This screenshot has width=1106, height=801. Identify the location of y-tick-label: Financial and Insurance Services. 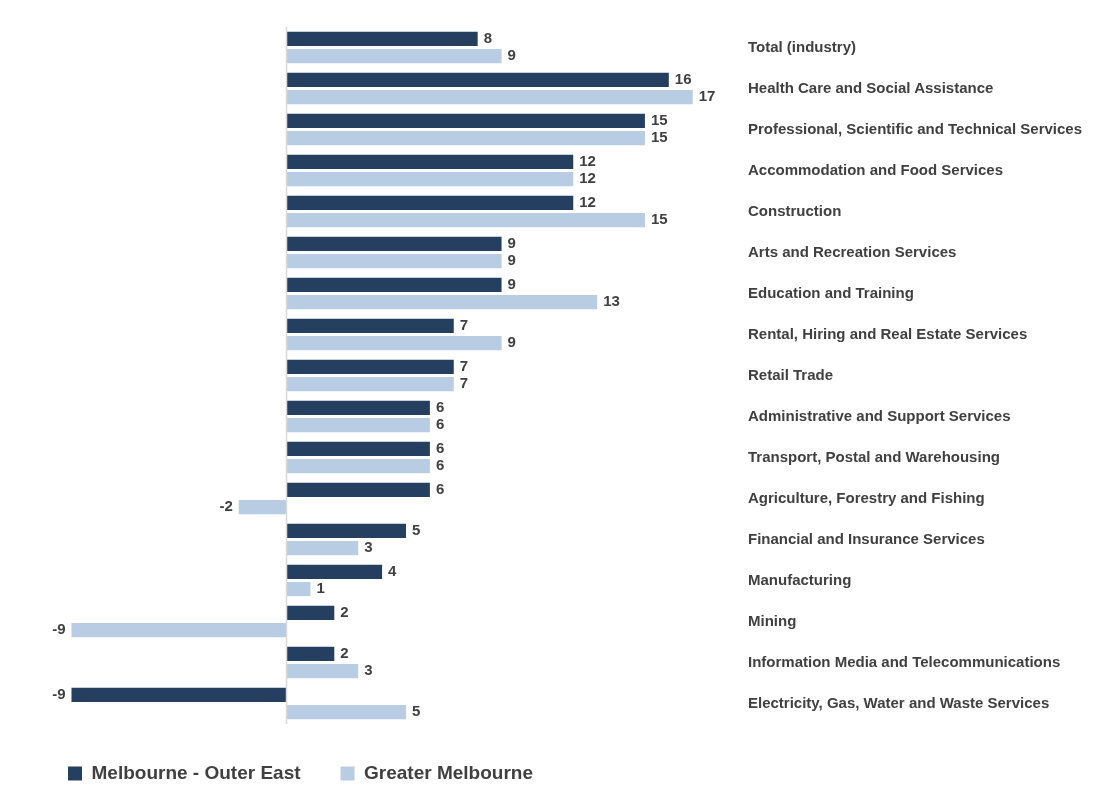
(866, 538).